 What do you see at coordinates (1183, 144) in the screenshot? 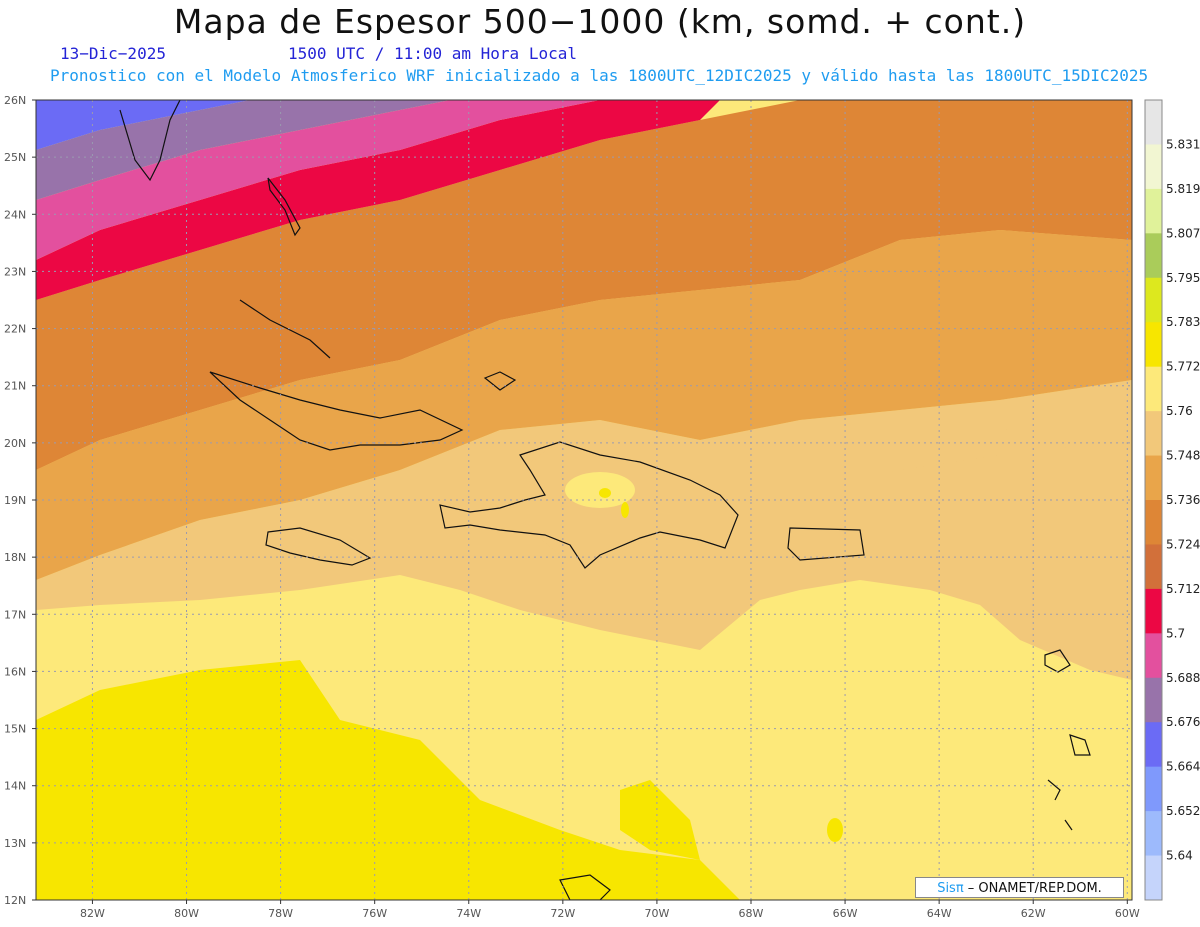
I see `colorbar-label: 5.831` at bounding box center [1183, 144].